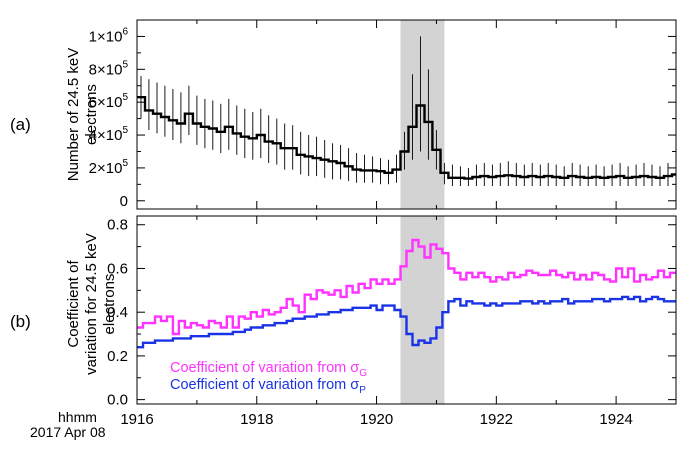 This screenshot has height=461, width=700. I want to click on y-tick-label: 0, so click(124, 201).